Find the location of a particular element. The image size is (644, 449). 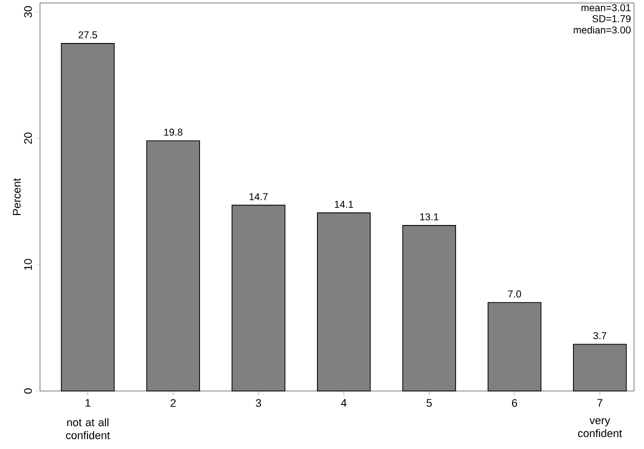

data-label: 3.7 is located at coordinates (599, 336).